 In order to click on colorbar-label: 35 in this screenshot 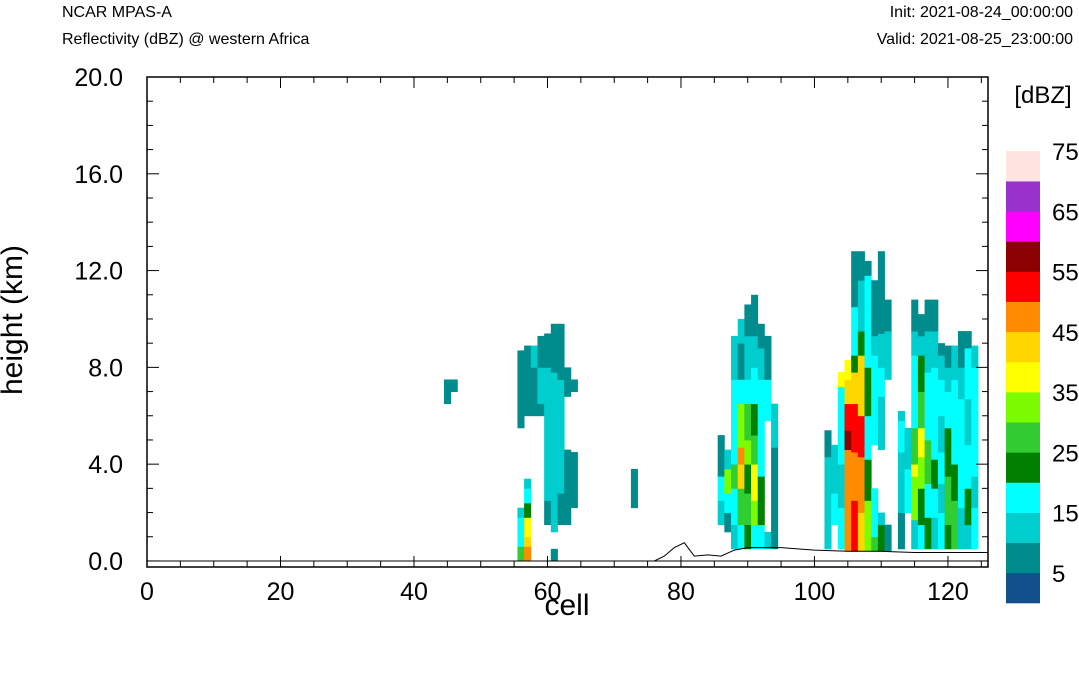, I will do `click(1065, 393)`.